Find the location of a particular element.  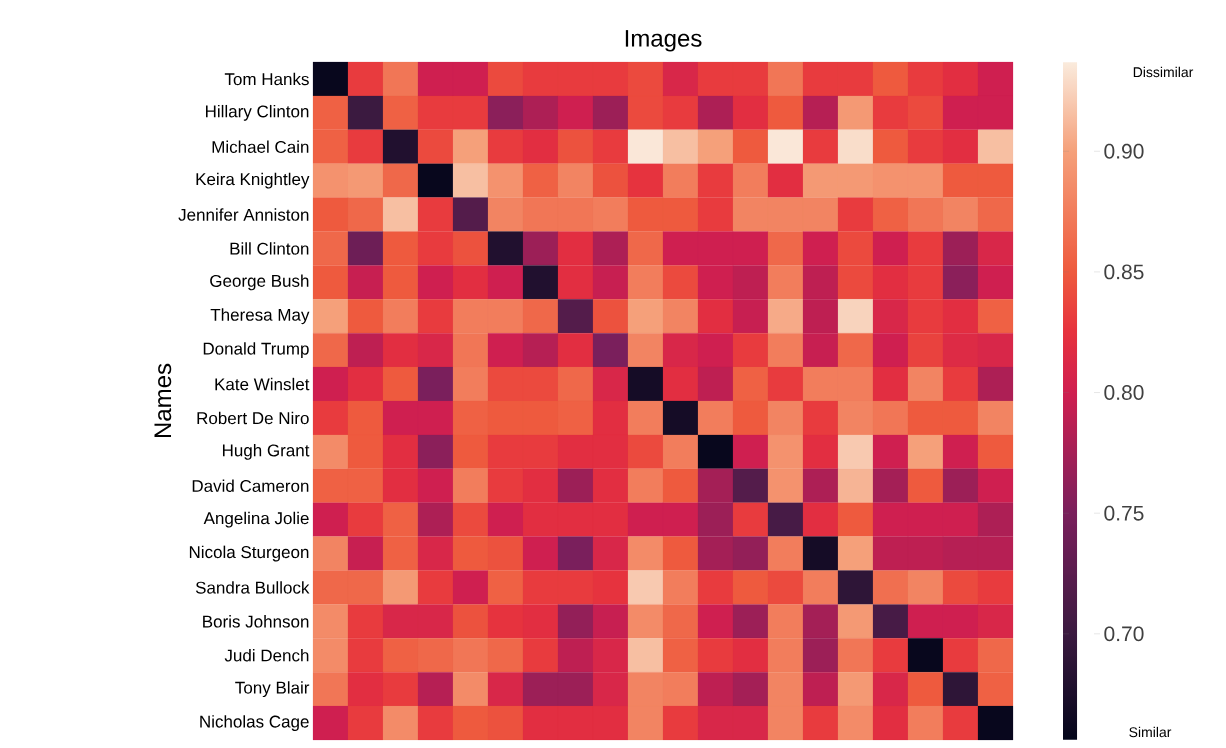

color-bar-label: 0.90 is located at coordinates (1124, 151).